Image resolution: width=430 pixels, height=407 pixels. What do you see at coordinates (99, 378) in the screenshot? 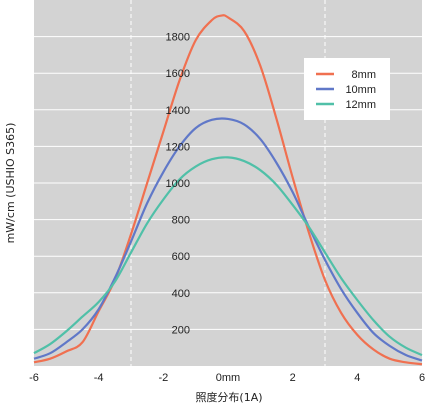
I see `x-tick-label--4: -4` at bounding box center [99, 378].